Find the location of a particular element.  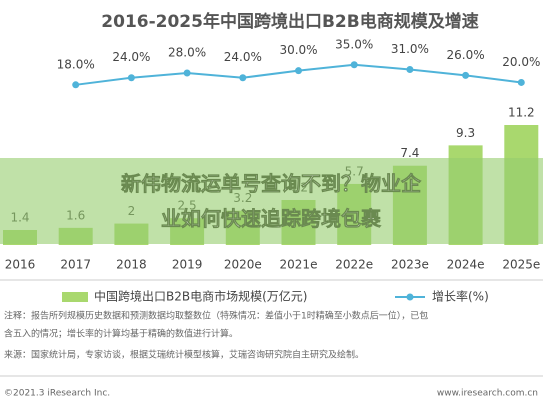

x-tick-label: 2017 is located at coordinates (75, 265).